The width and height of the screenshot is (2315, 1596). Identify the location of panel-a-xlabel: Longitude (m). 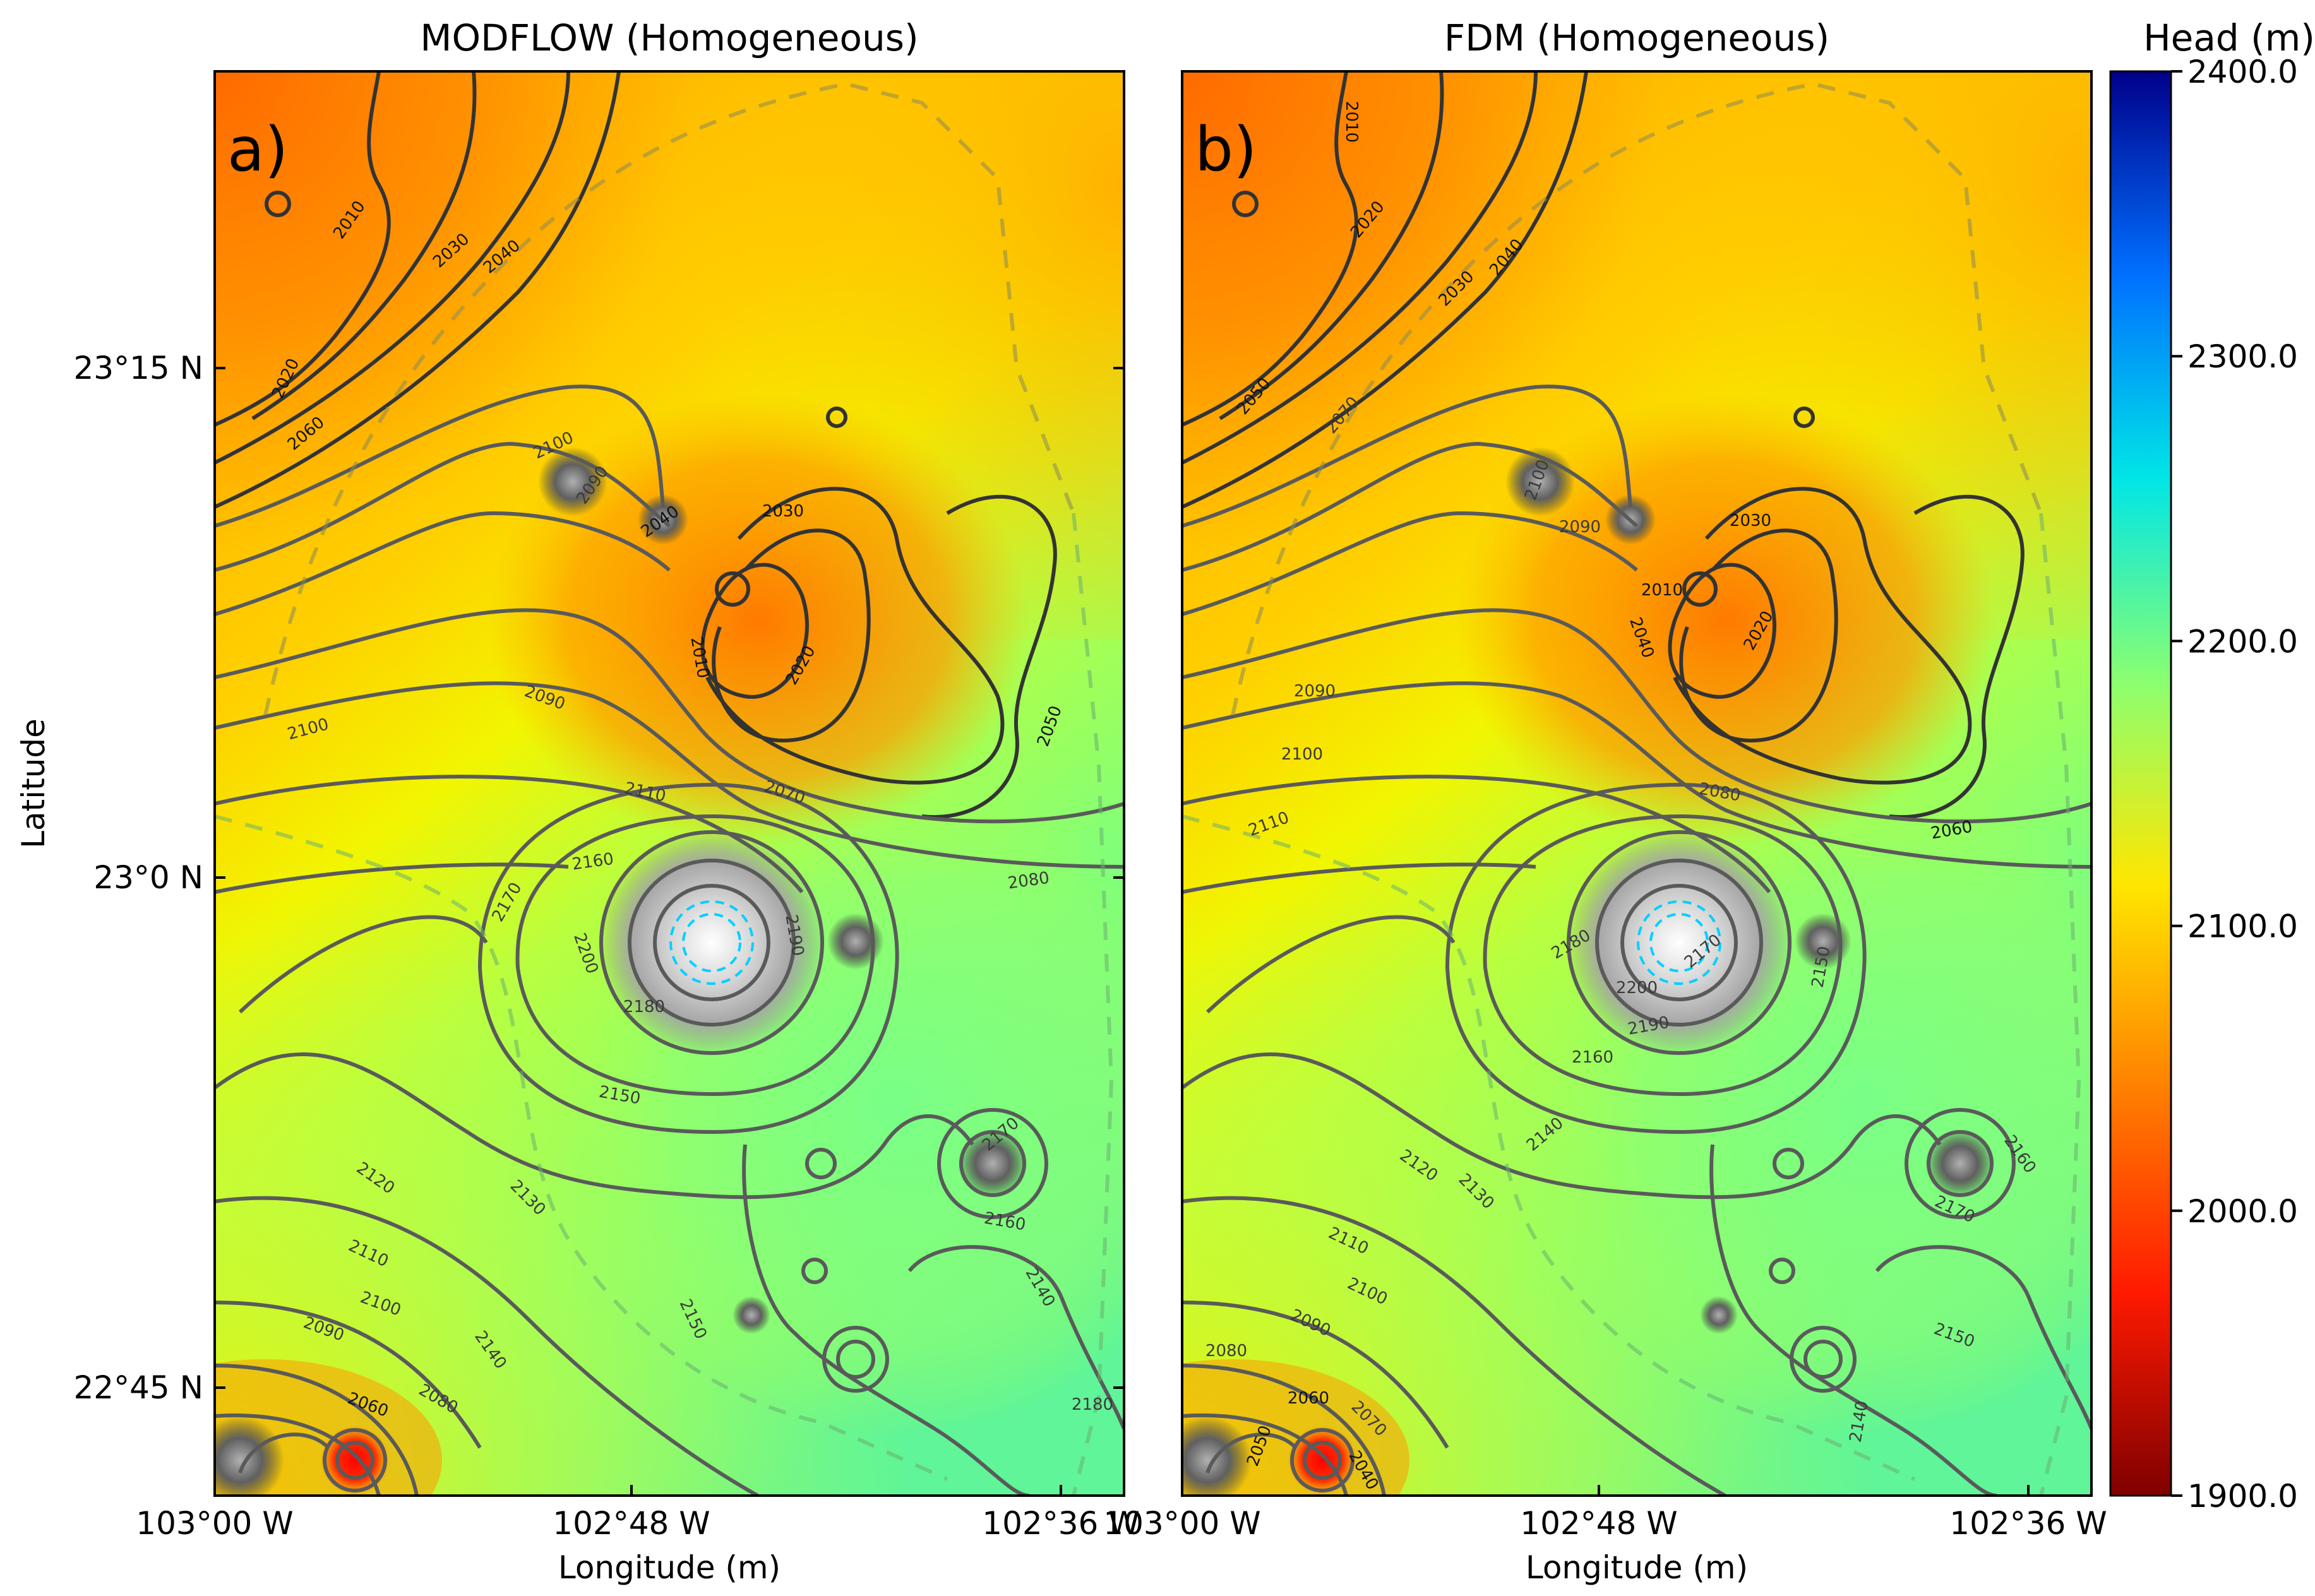
(669, 1567).